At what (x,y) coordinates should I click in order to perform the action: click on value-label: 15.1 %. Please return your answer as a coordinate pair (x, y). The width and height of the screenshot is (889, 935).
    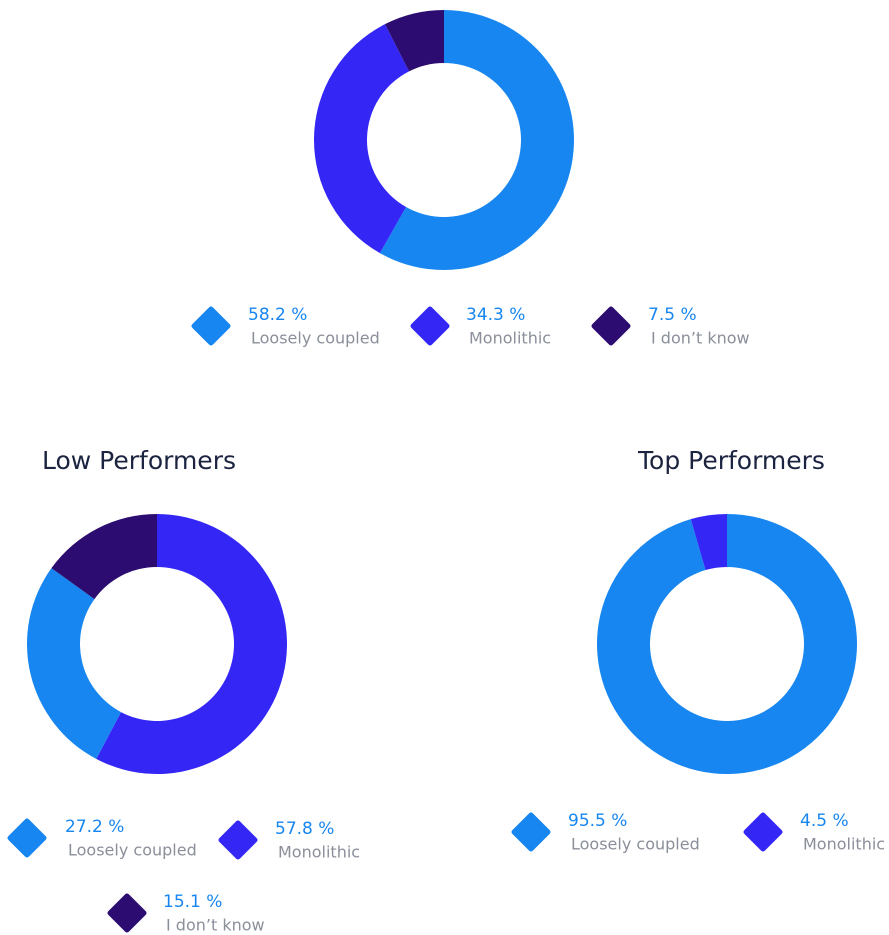
    Looking at the image, I should click on (192, 902).